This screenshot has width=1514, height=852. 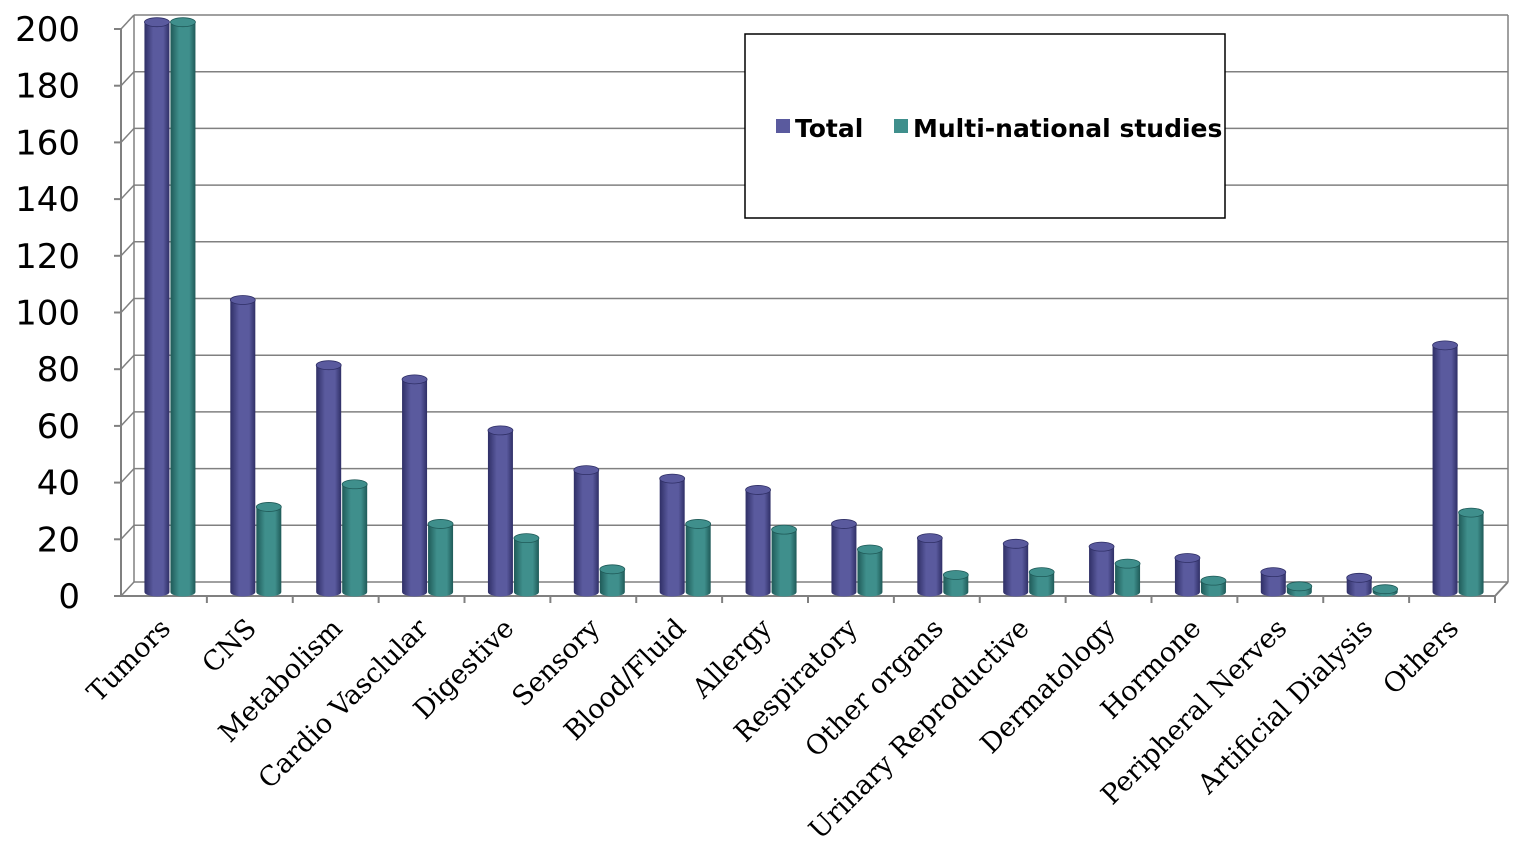 I want to click on y-tick-labels: 0 20 40 60 80 100 120 140 160 180 200, so click(x=47, y=313).